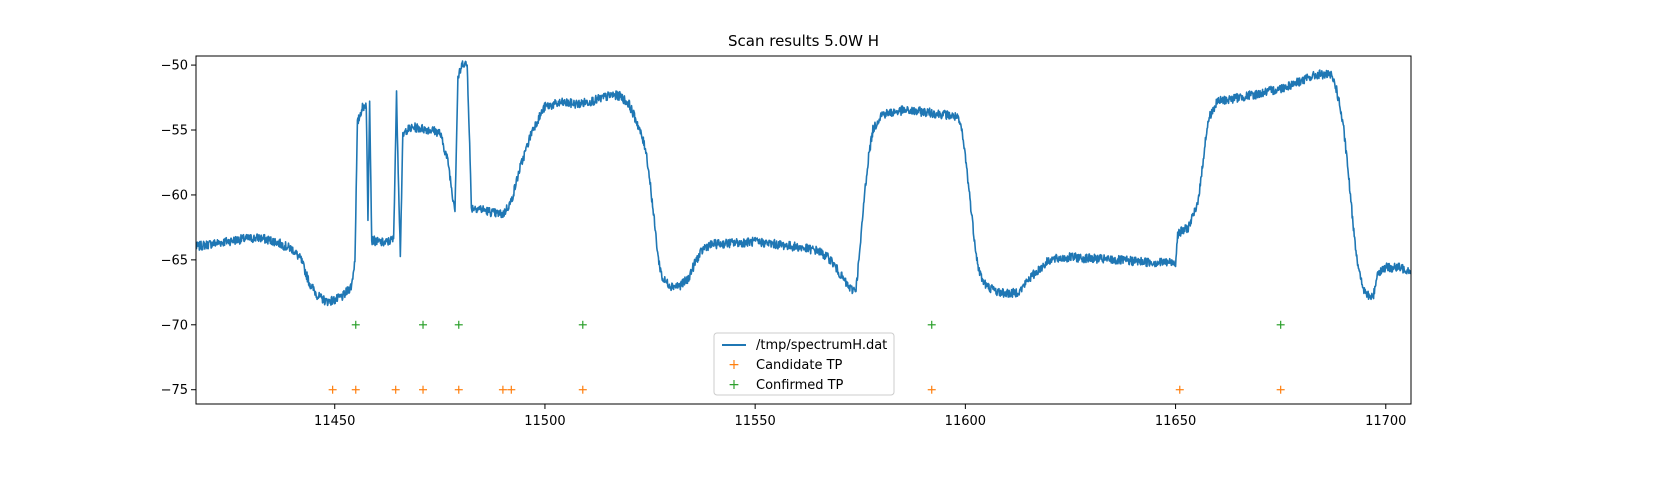 The height and width of the screenshot is (480, 1660). Describe the element at coordinates (174, 195) in the screenshot. I see `y-tick-label: −60` at that location.